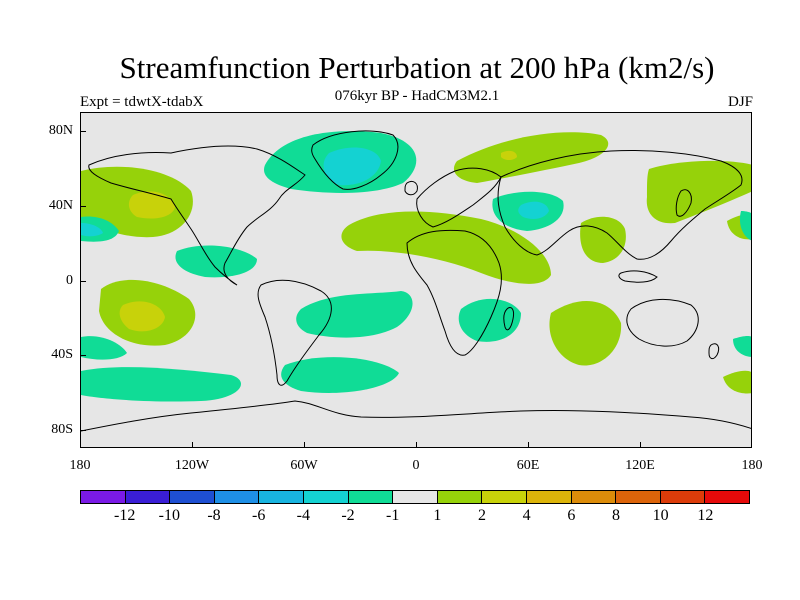 The image size is (800, 600). I want to click on lat-label-80n: 80N, so click(60, 130).